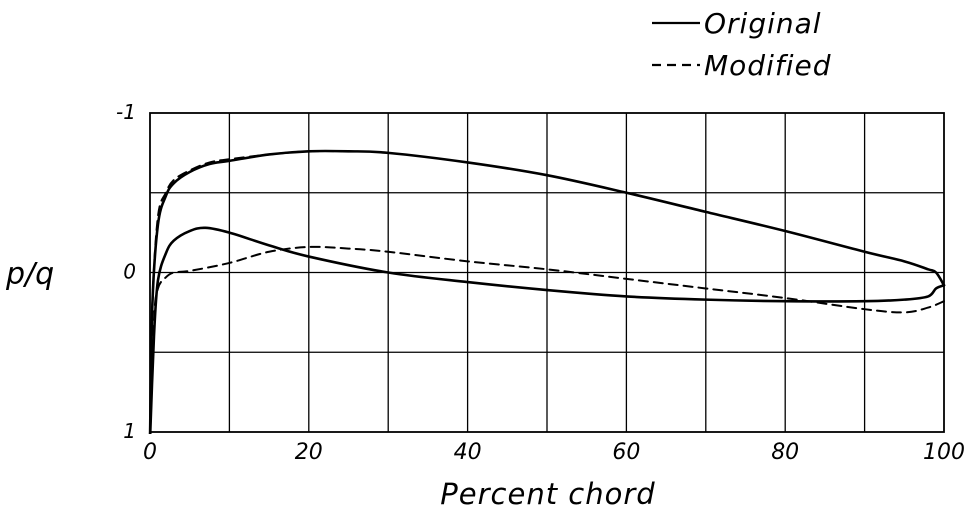 The width and height of the screenshot is (969, 517). I want to click on series-modified-upper-curve, so click(249, 292).